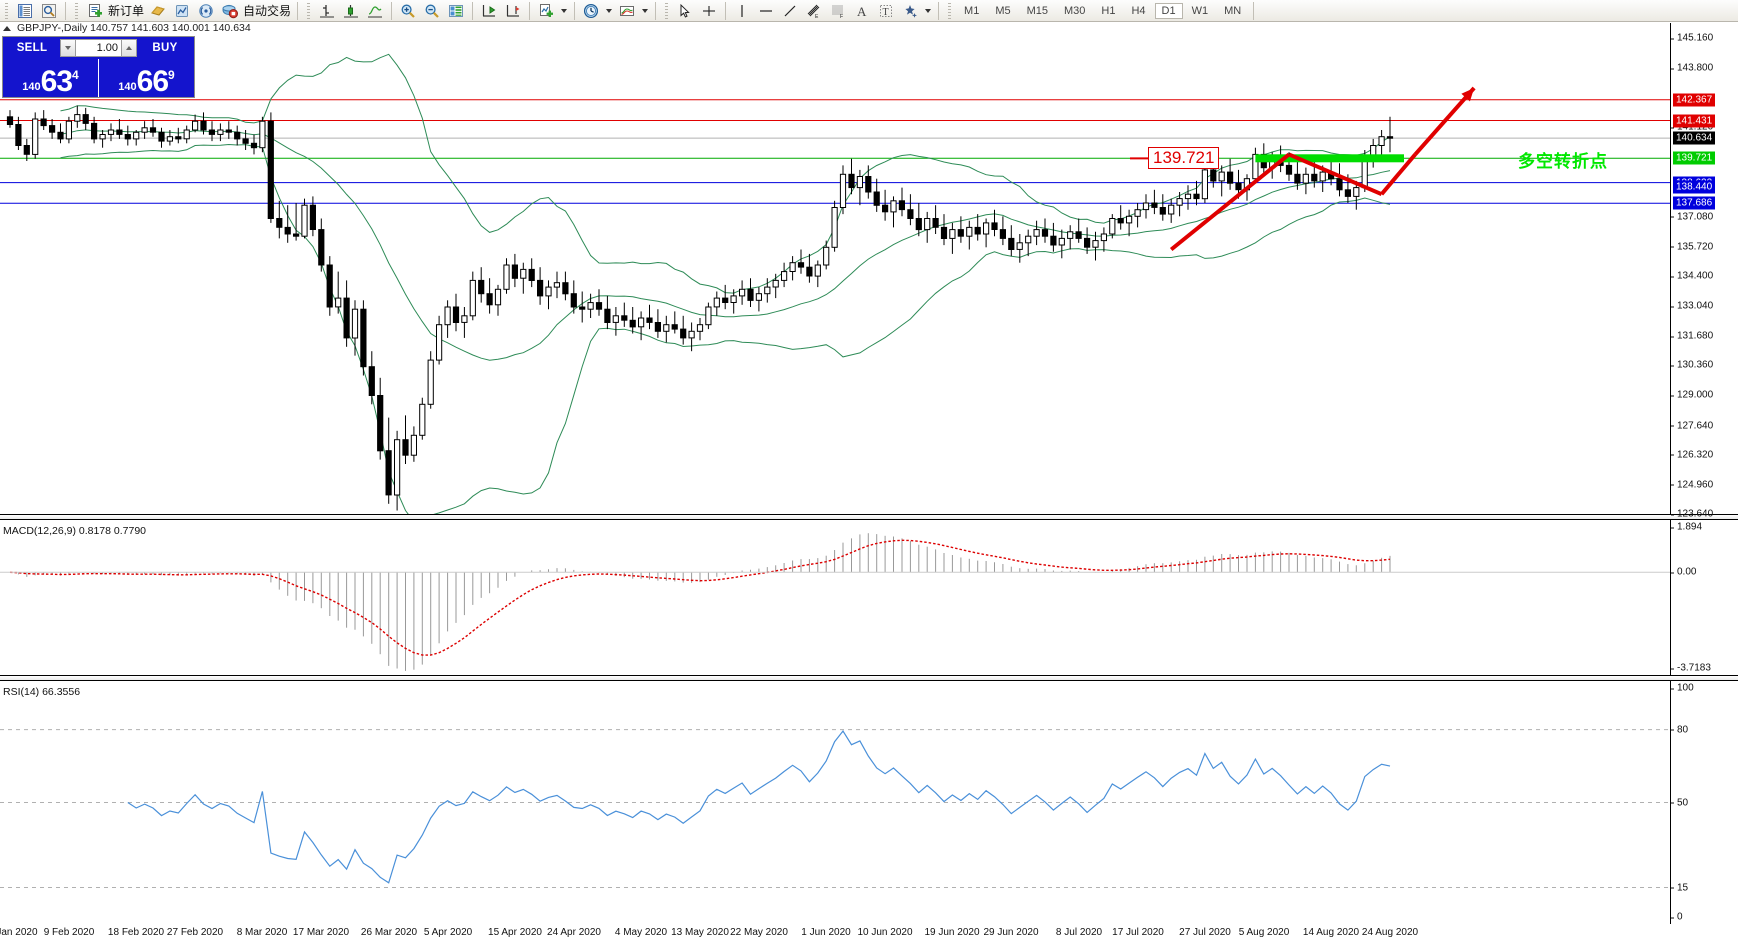 The height and width of the screenshot is (943, 1738). Describe the element at coordinates (1694, 120) in the screenshot. I see `price-level-label: 141.431` at that location.